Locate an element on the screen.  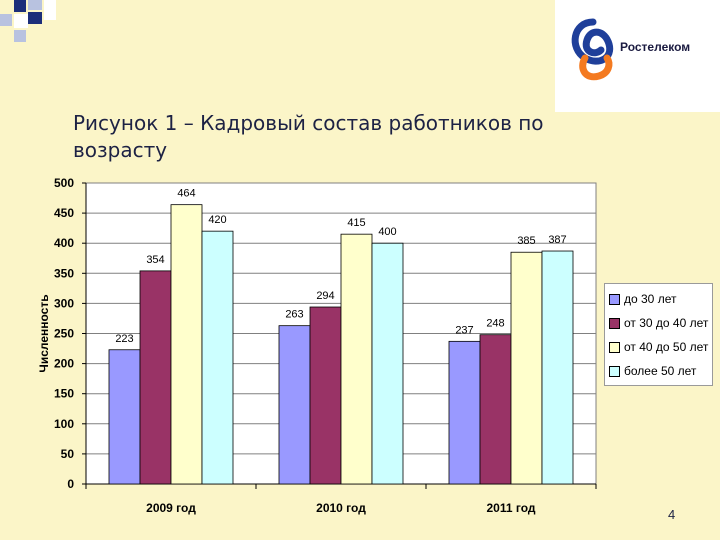
y-tick-label: 150 is located at coordinates (64, 394).